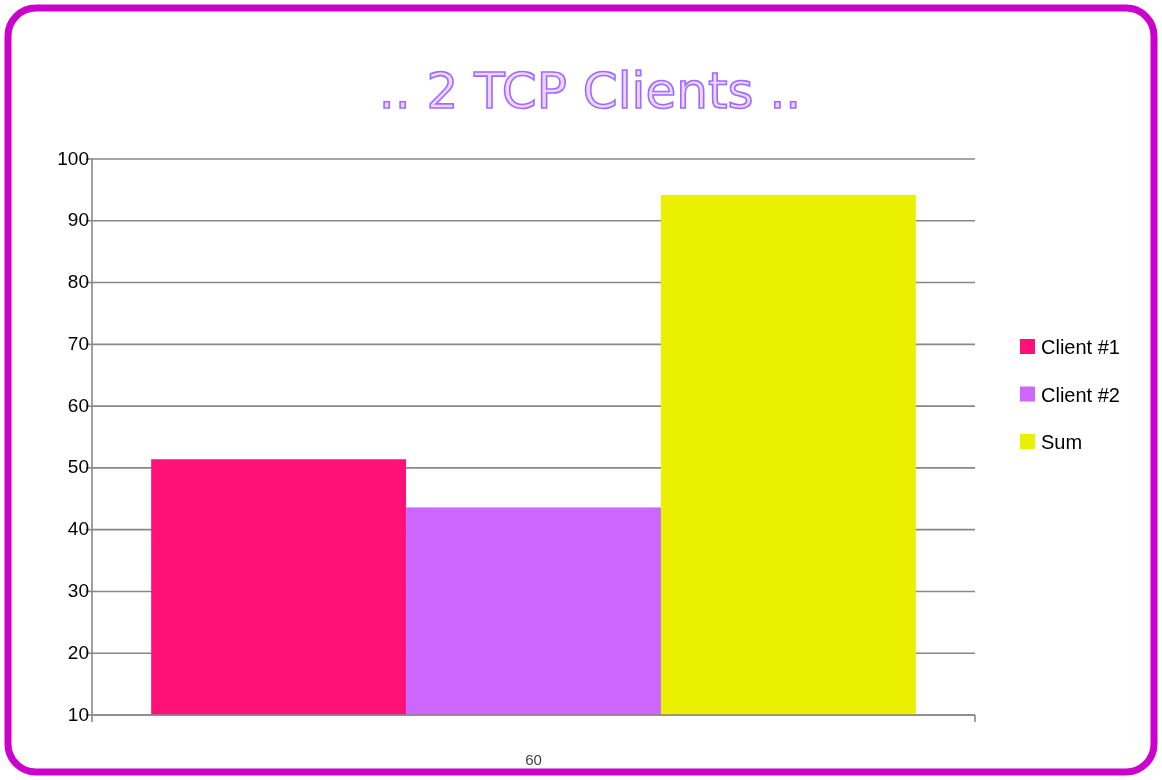  I want to click on y-tick-label: 30, so click(78, 590).